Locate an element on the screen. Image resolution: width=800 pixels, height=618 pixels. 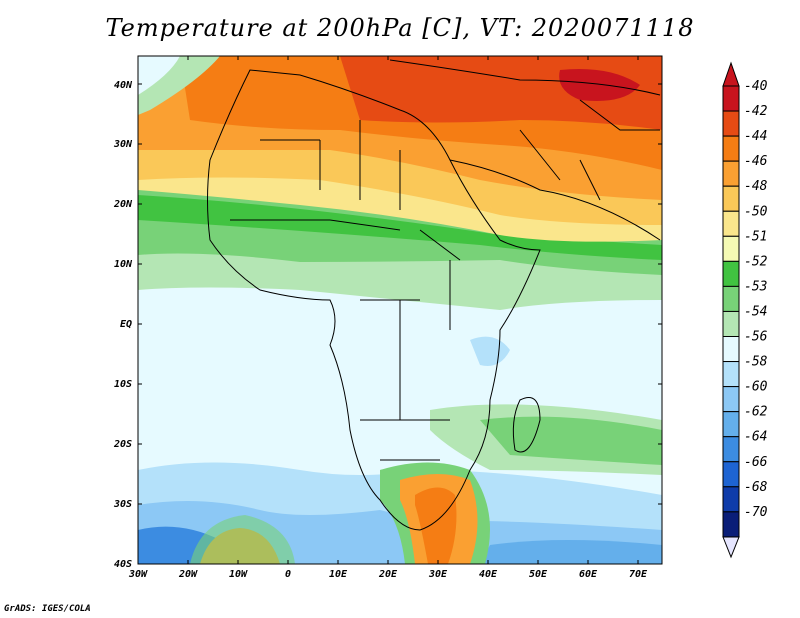
lon-label: 50E is located at coordinates (538, 574).